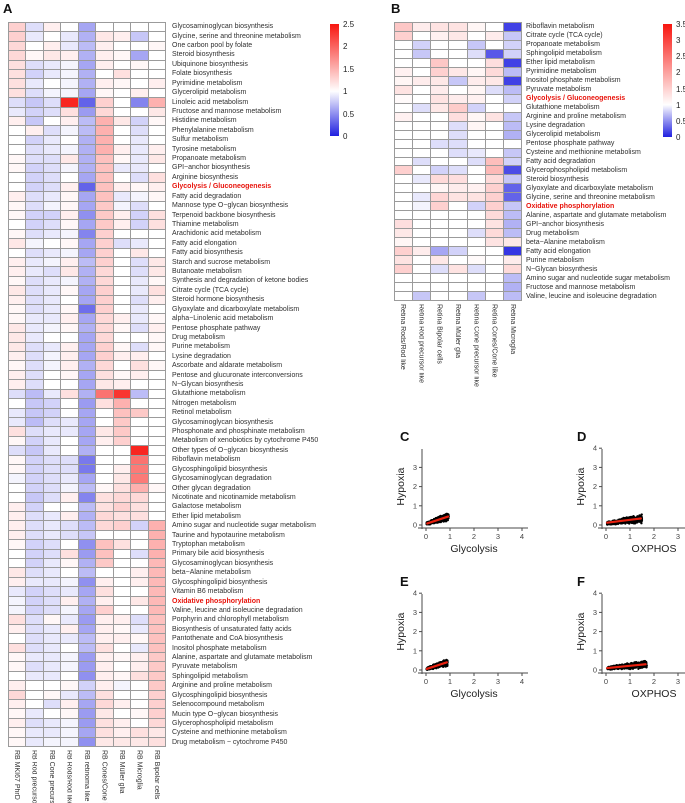  Describe the element at coordinates (232, 629) in the screenshot. I see `pathway-row-label: Biosynthesis of unsaturated fatty acids` at that location.